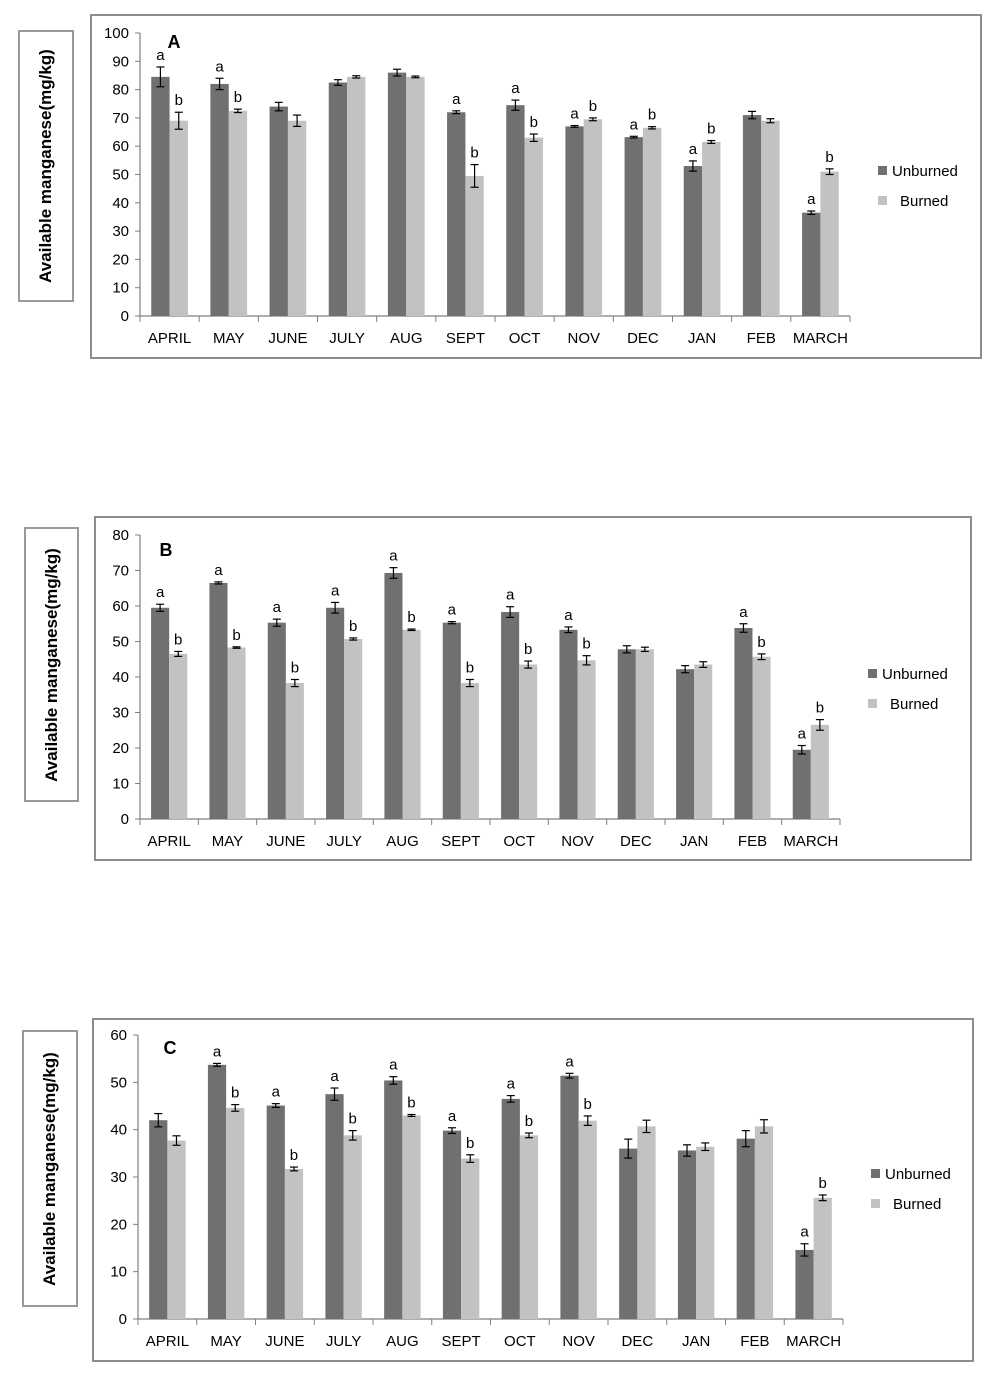 Image resolution: width=1000 pixels, height=1376 pixels. Describe the element at coordinates (170, 1048) in the screenshot. I see `panel-label-c: C` at that location.